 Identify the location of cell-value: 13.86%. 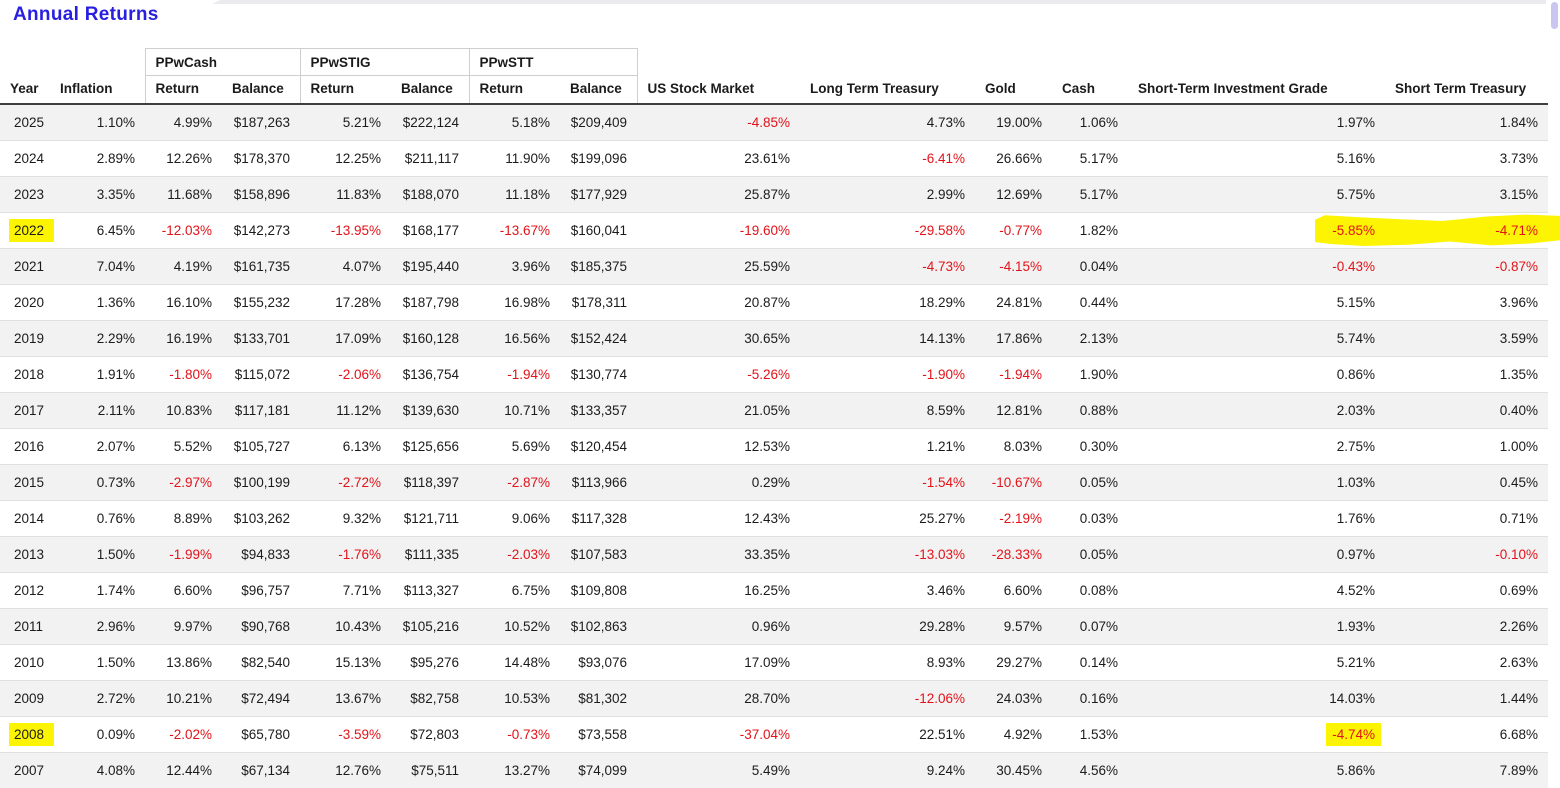
(189, 662).